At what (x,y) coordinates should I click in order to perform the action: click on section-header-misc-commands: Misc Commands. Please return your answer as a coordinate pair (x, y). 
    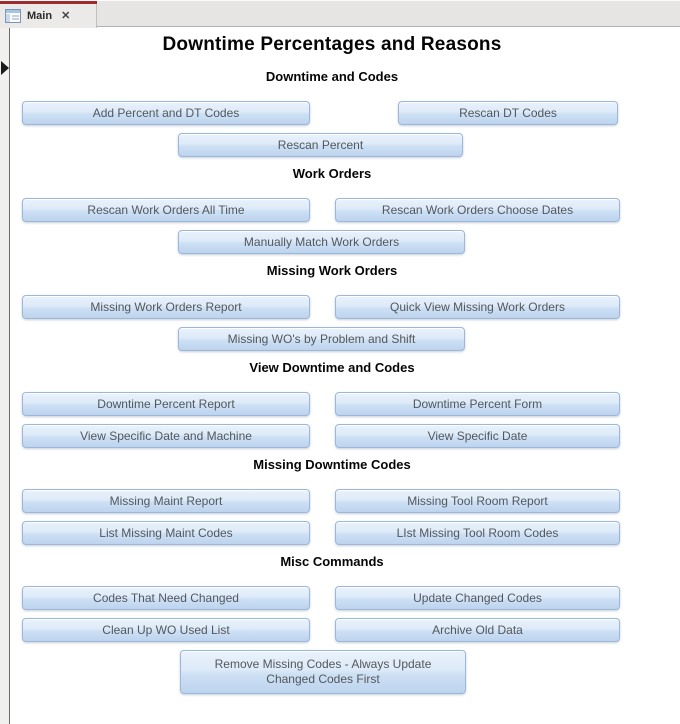
    Looking at the image, I should click on (332, 561).